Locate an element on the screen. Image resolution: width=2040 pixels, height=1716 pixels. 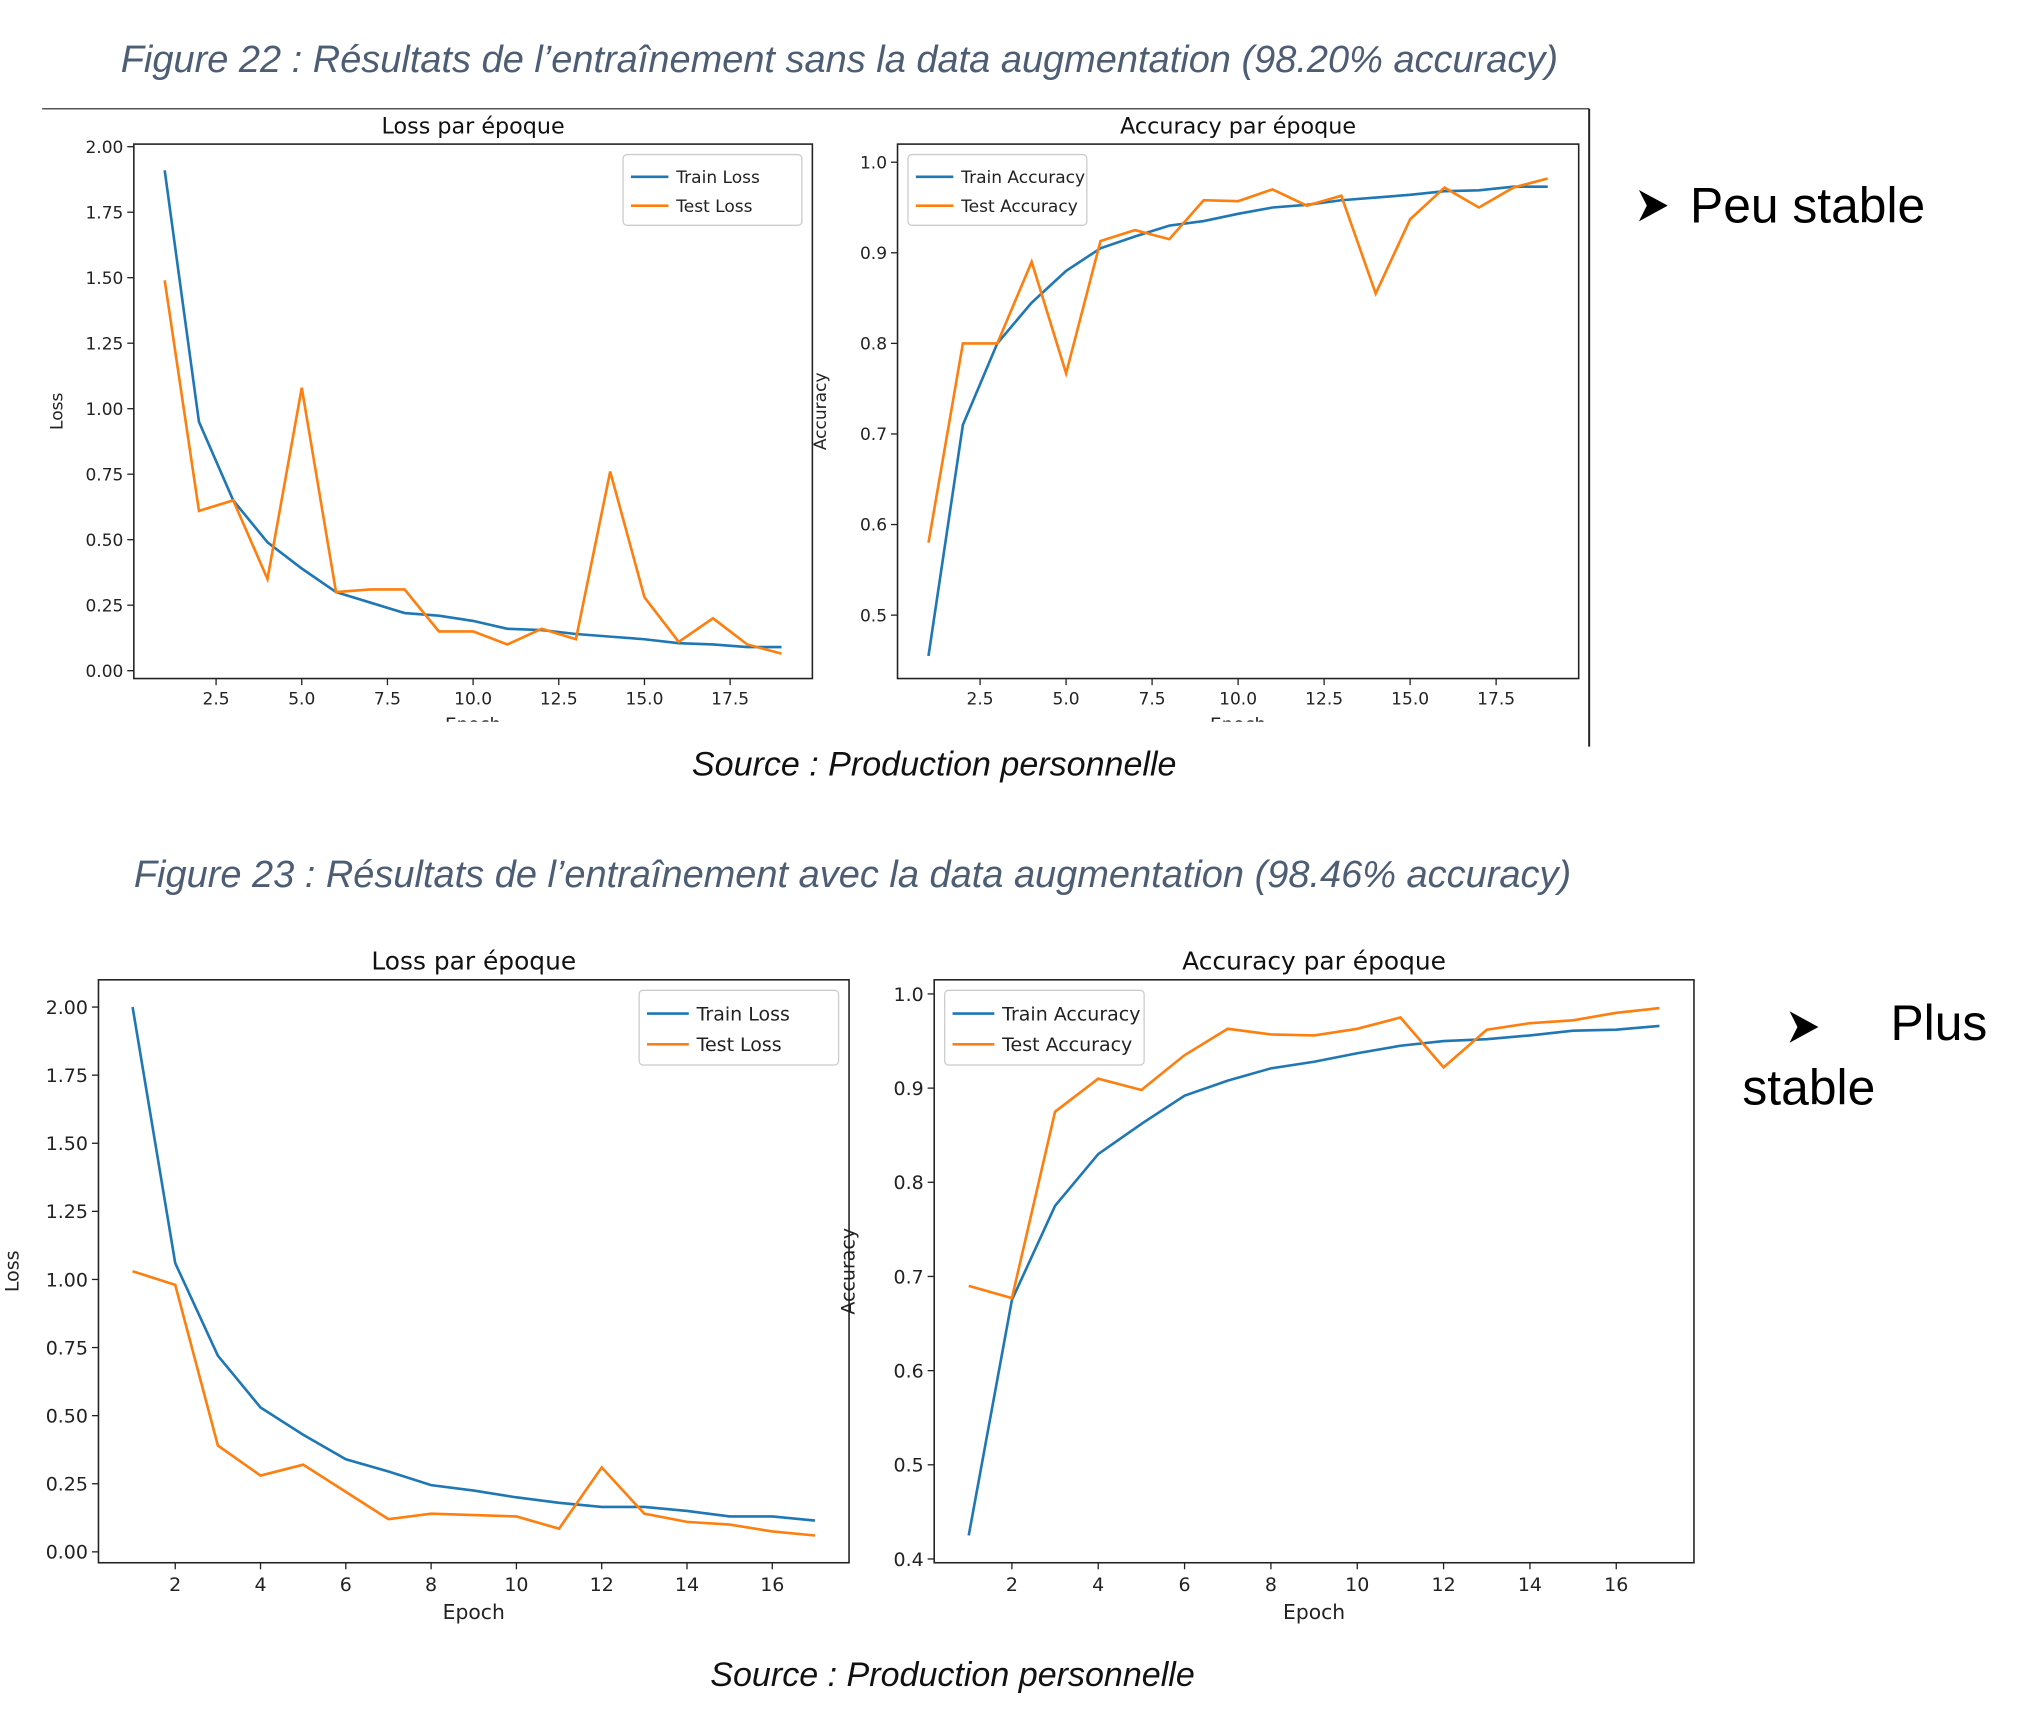
y-tick-label: 0.50 is located at coordinates (67, 1416).